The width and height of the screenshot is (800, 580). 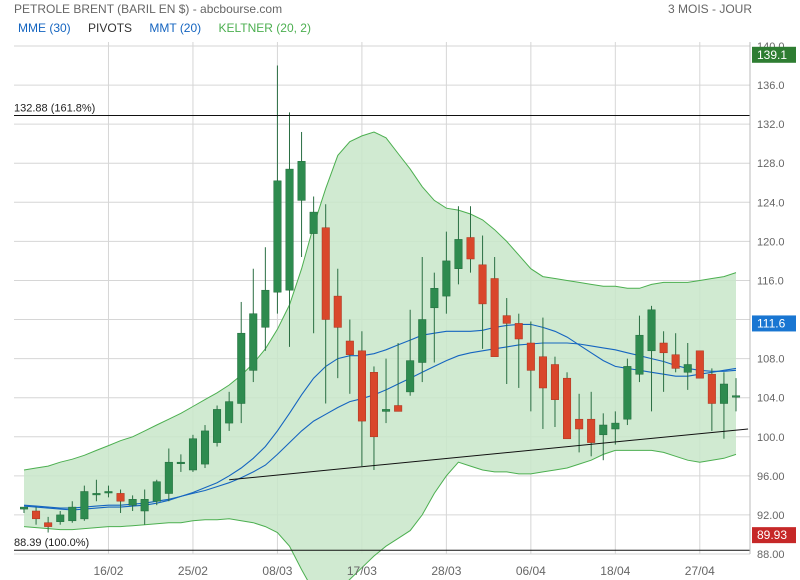 What do you see at coordinates (771, 125) in the screenshot?
I see `y-tick-label-11: 132.0` at bounding box center [771, 125].